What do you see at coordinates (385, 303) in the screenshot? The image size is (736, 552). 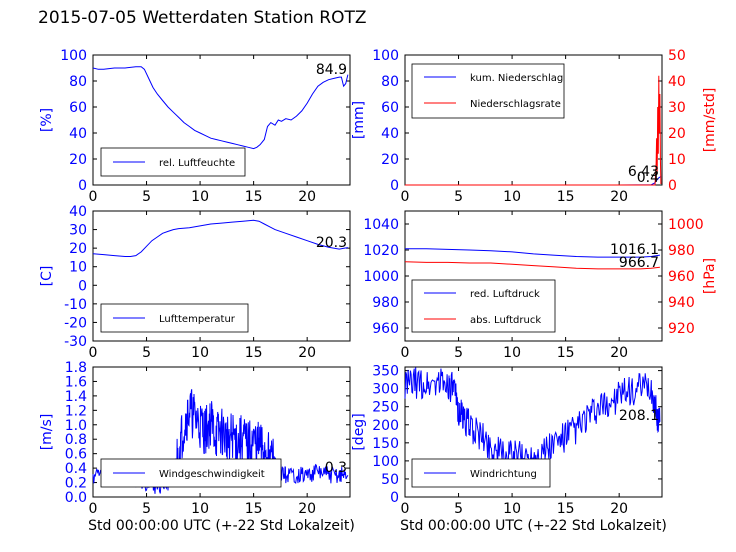 I see `y-tick-label: 980` at bounding box center [385, 303].